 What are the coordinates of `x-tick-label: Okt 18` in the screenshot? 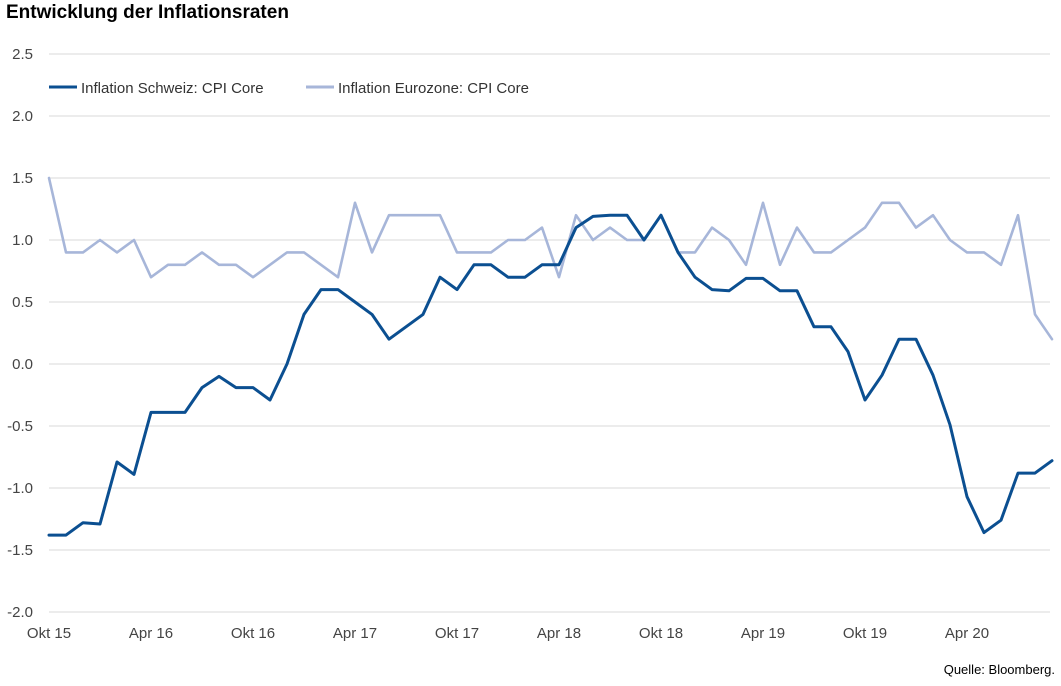 It's located at (661, 633).